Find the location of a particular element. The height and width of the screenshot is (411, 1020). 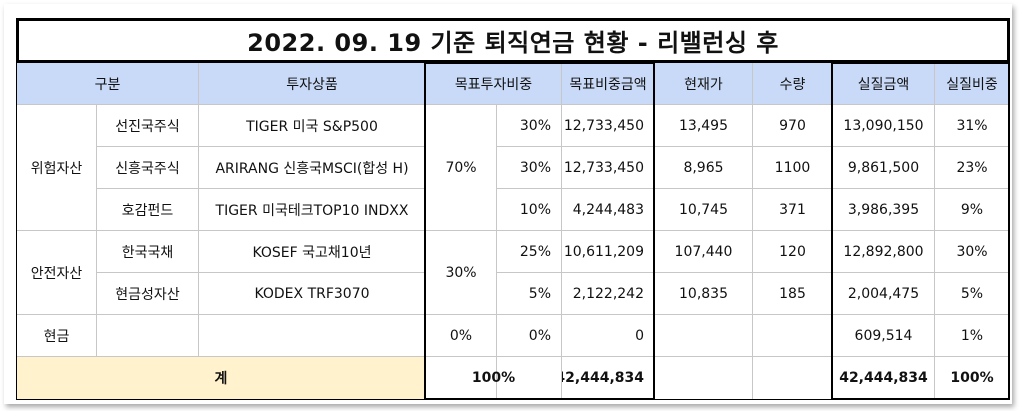

cell-qty: 371 is located at coordinates (792, 209).